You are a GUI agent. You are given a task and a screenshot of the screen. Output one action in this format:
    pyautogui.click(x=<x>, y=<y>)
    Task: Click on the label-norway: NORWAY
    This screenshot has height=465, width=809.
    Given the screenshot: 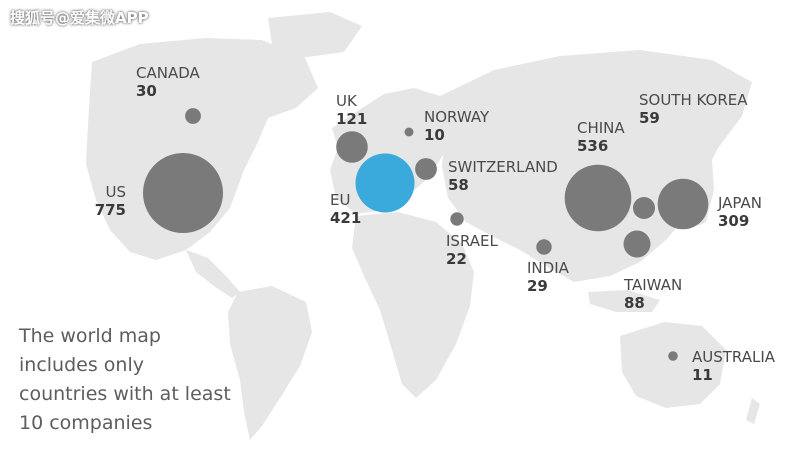 What is the action you would take?
    pyautogui.click(x=457, y=117)
    